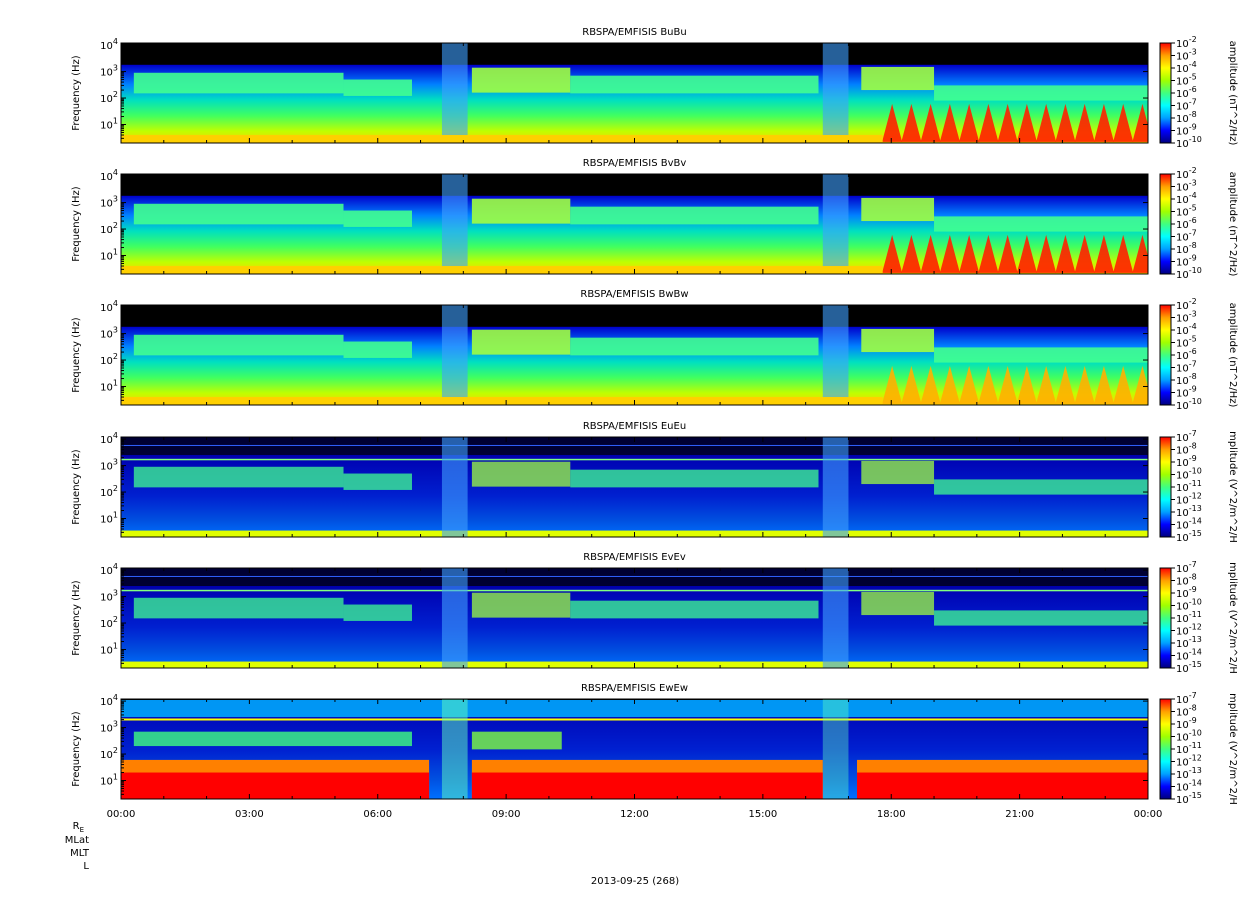 The image size is (1248, 899). What do you see at coordinates (634, 688) in the screenshot?
I see `panel-title: RBSPA/EMFISIS EwEw` at bounding box center [634, 688].